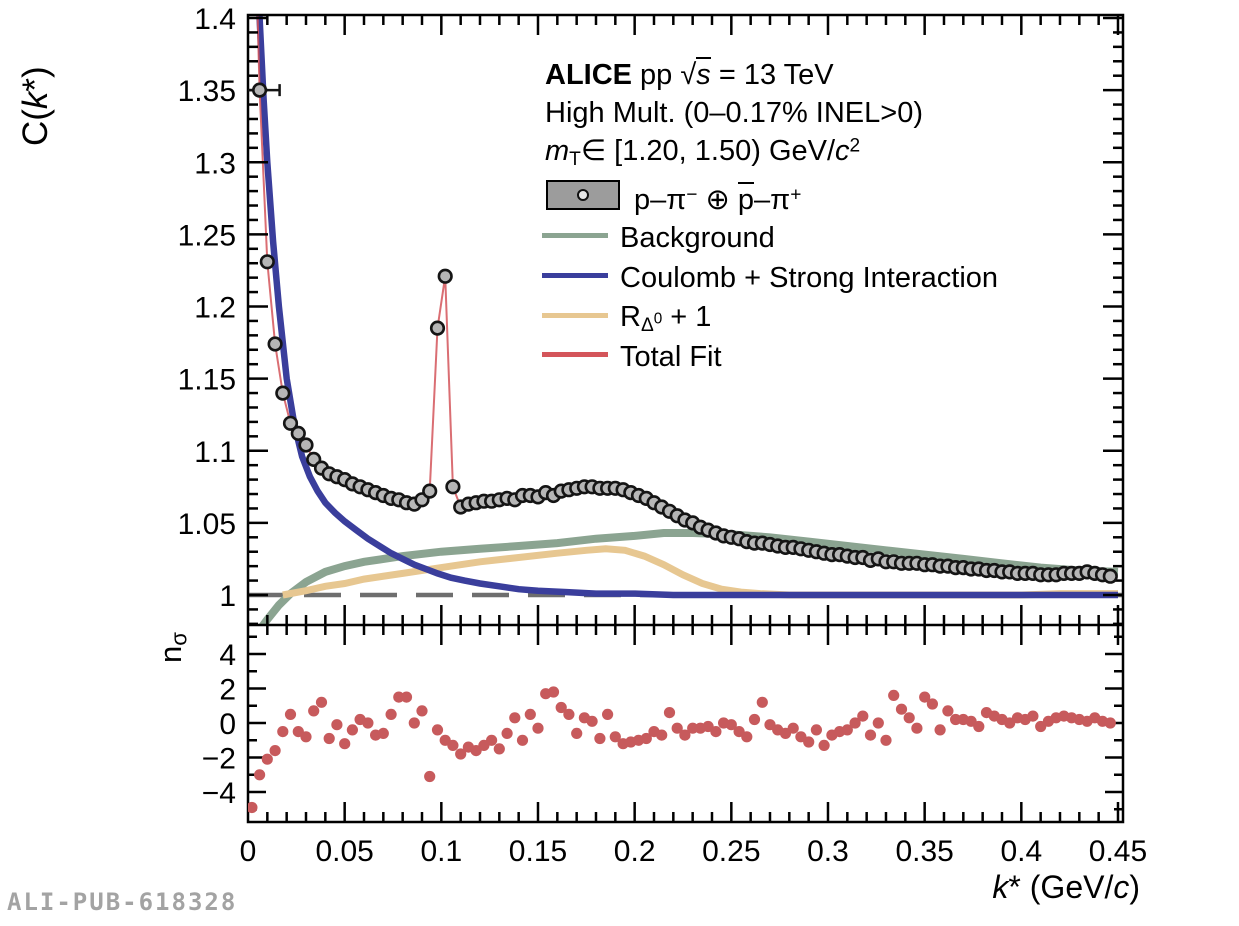  Describe the element at coordinates (588, 75) in the screenshot. I see `alice-label: ALICE` at that location.